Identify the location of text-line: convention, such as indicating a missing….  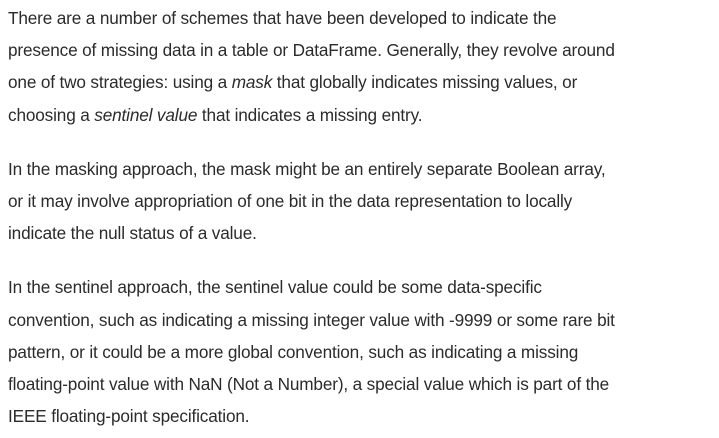
(311, 319).